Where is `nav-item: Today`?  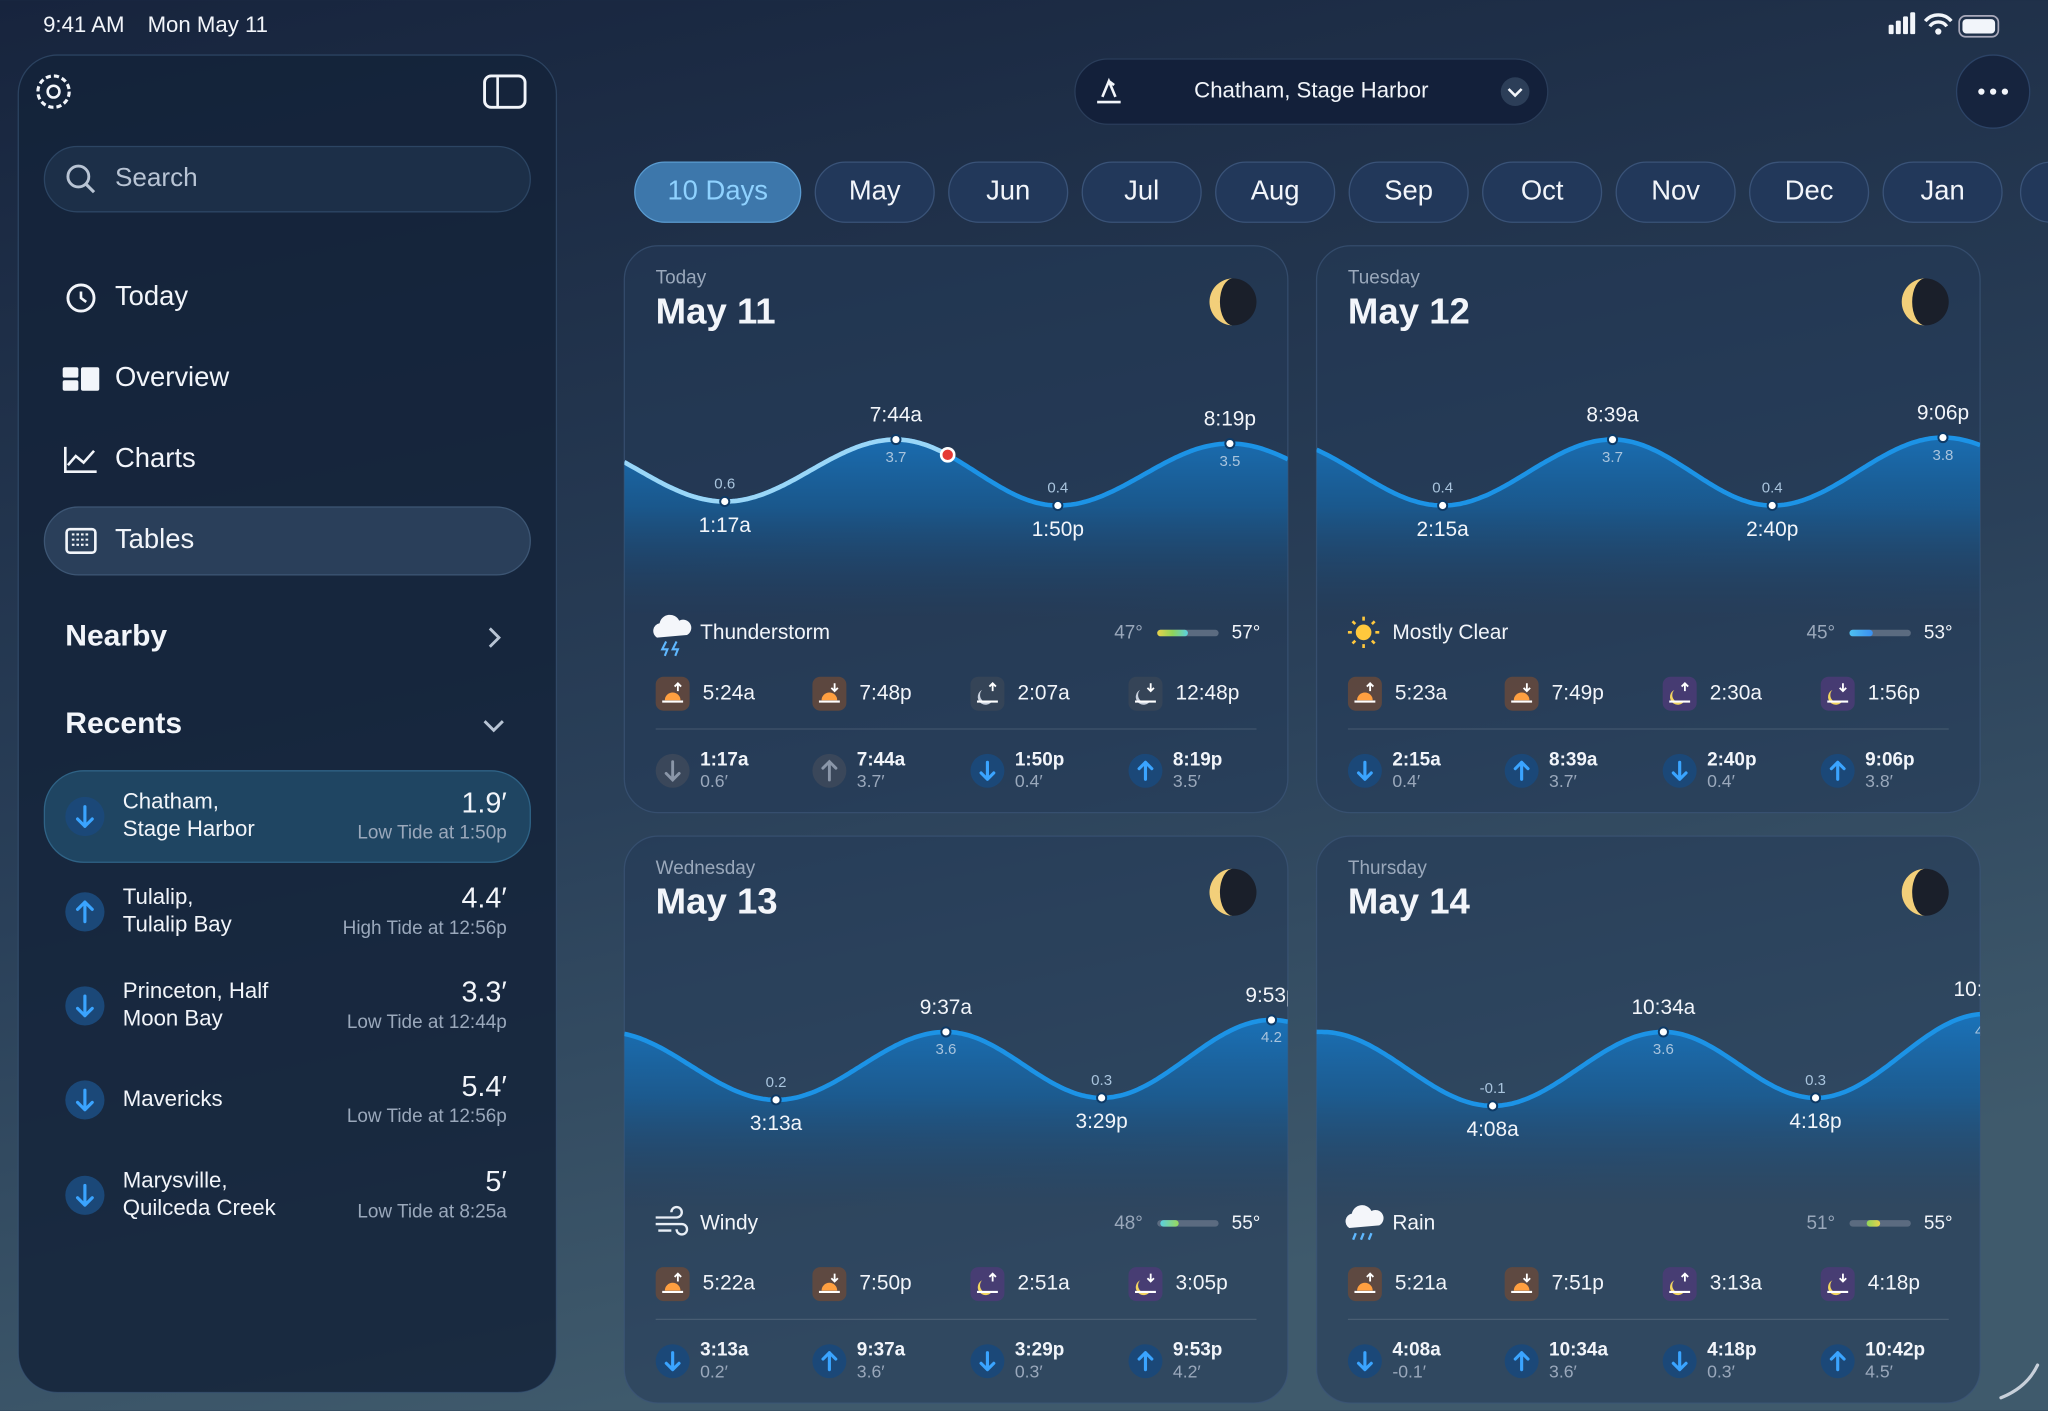
nav-item: Today is located at coordinates (127, 296).